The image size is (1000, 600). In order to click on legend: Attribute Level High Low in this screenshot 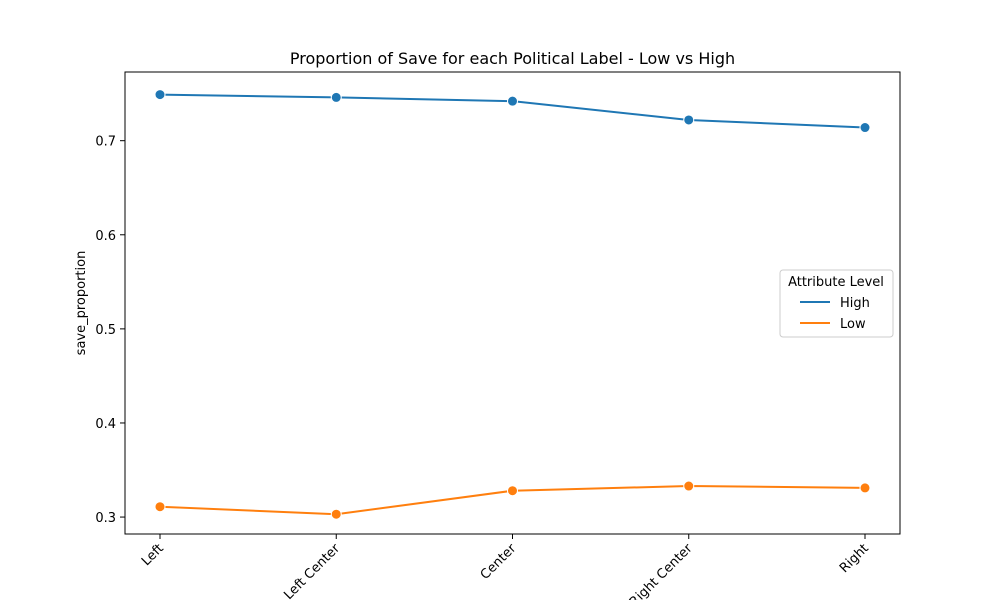, I will do `click(836, 303)`.